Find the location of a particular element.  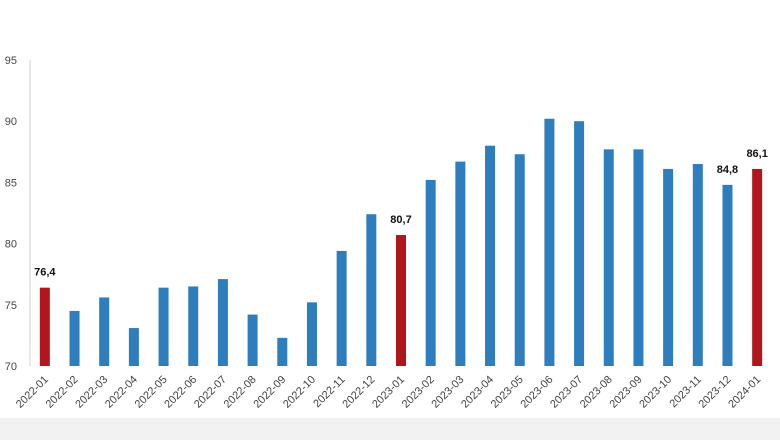

y-axis: 70 75 80 85 90 95 is located at coordinates (18, 214).